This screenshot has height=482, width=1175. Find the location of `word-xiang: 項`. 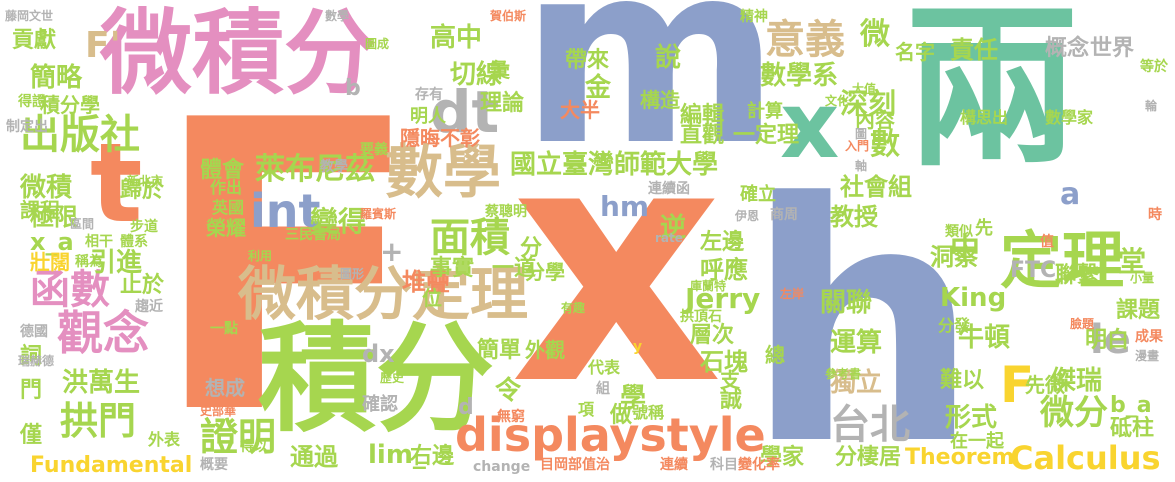

word-xiang: 項 is located at coordinates (586, 409).